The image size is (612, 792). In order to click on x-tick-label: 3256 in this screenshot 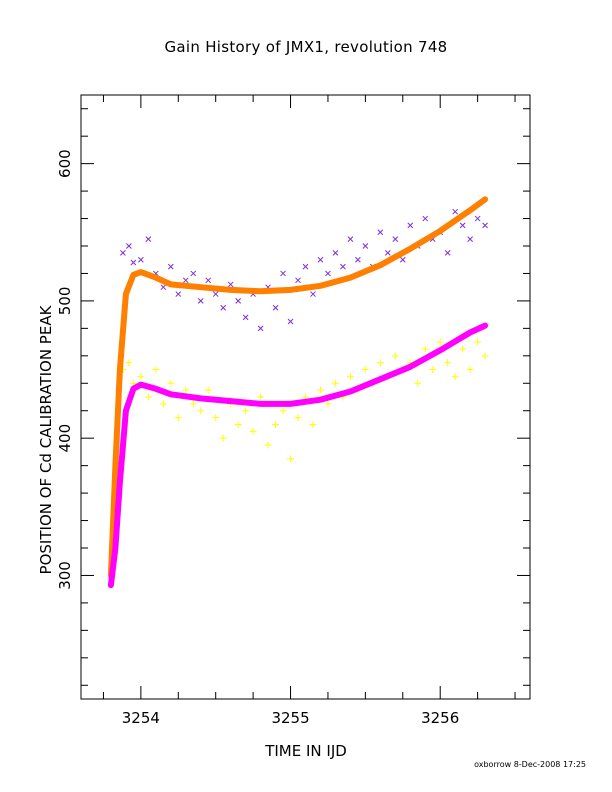, I will do `click(440, 718)`.